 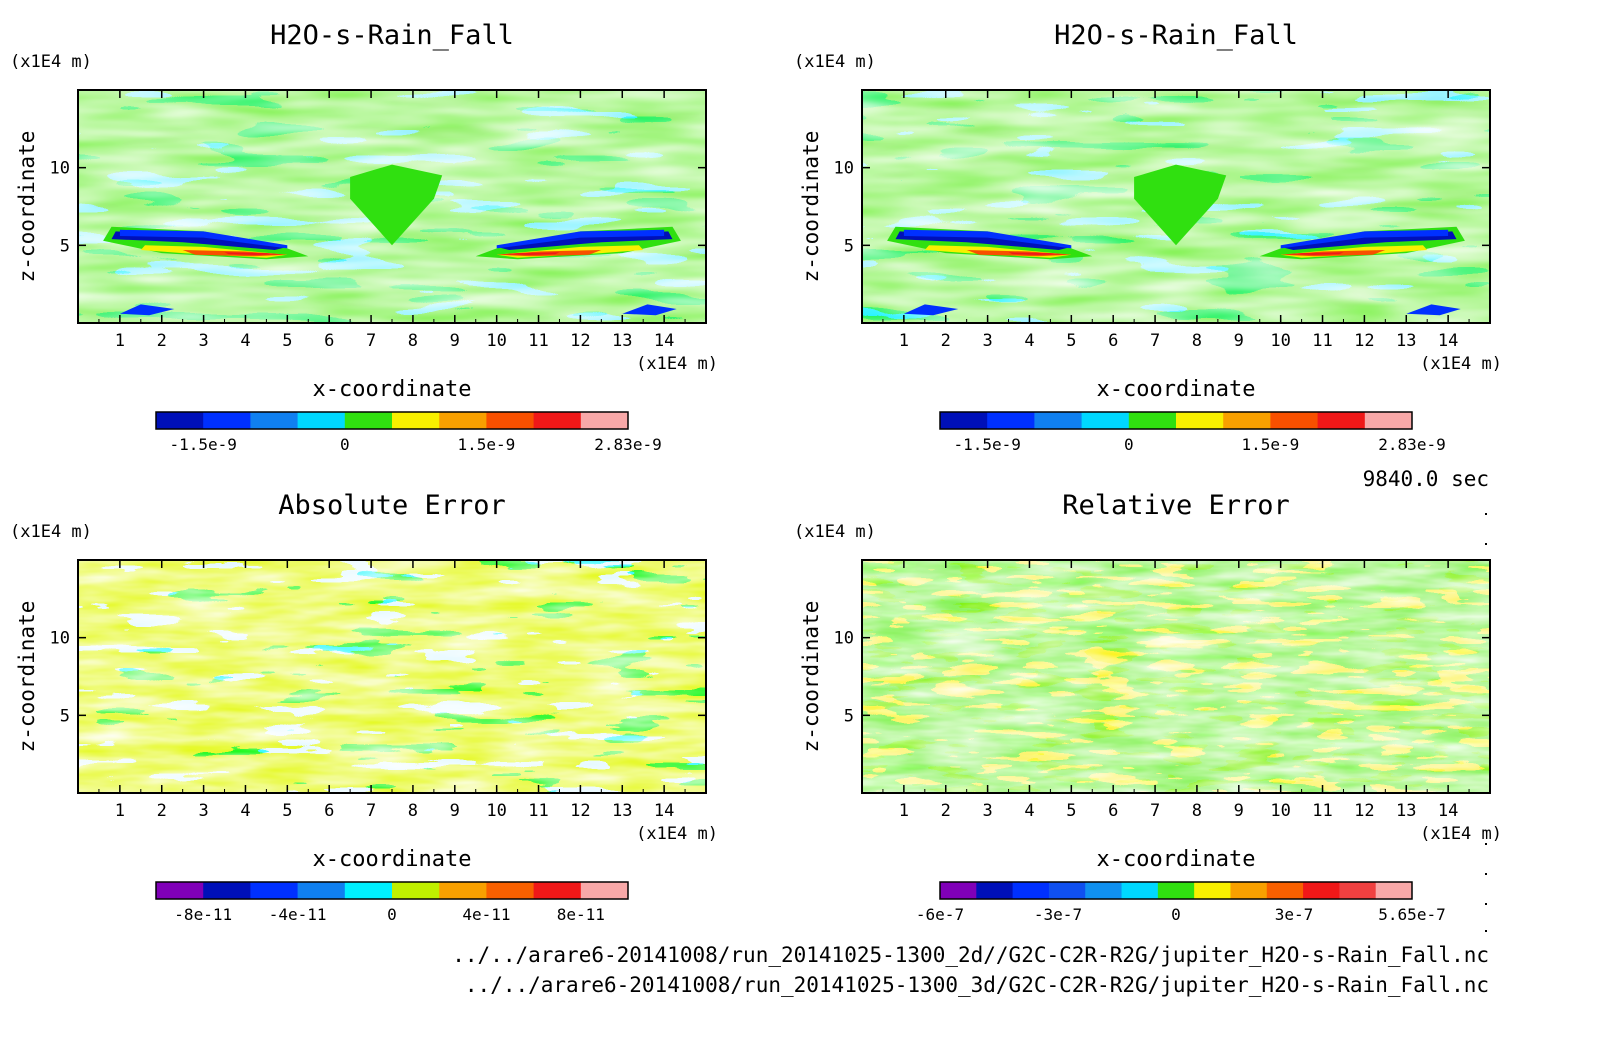 I want to click on colorbar-tick-label: -1.5e-9, so click(x=986, y=444).